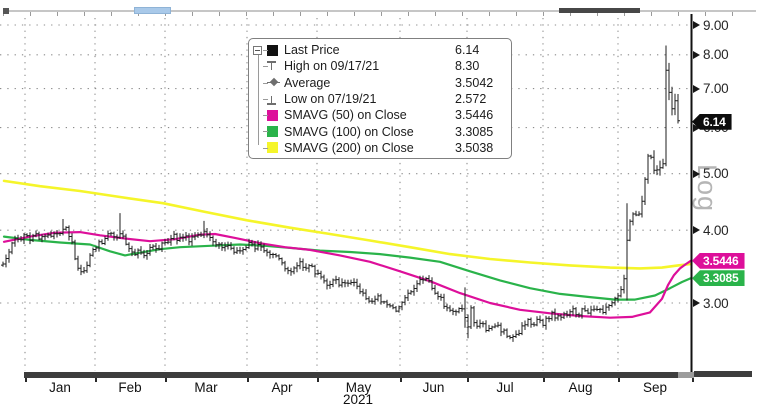  What do you see at coordinates (474, 82) in the screenshot?
I see `legend-value: 3.5042` at bounding box center [474, 82].